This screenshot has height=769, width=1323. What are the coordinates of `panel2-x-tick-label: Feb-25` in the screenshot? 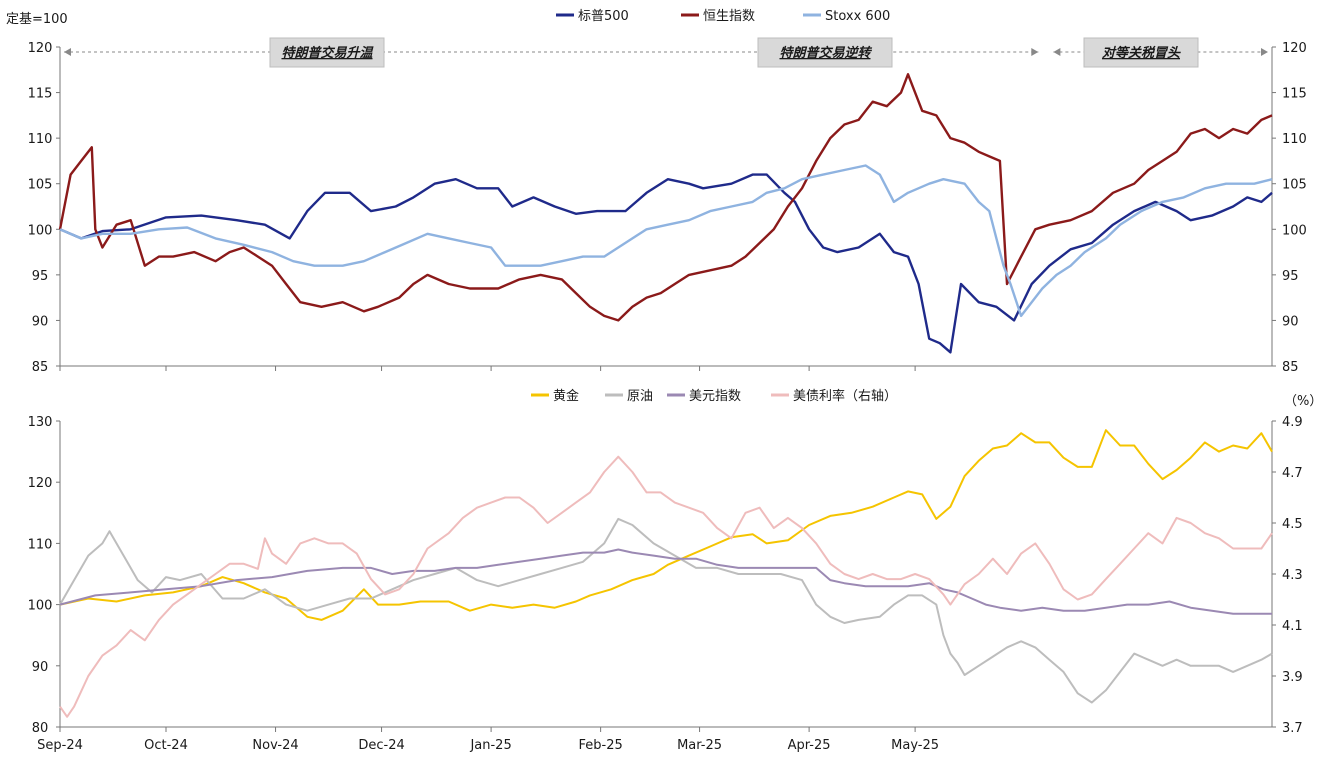 It's located at (601, 745).